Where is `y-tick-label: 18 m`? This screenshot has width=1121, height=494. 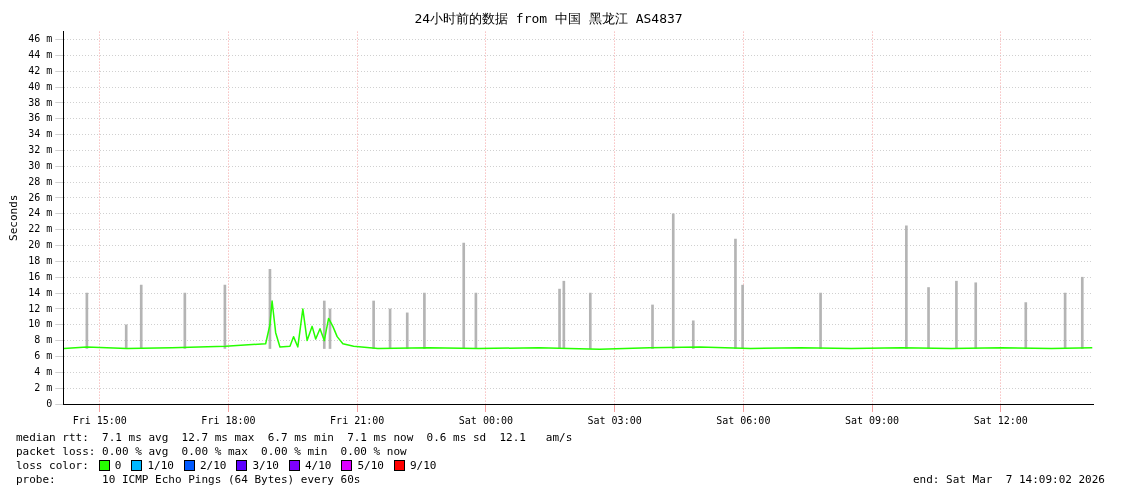 y-tick-label: 18 m is located at coordinates (40, 260).